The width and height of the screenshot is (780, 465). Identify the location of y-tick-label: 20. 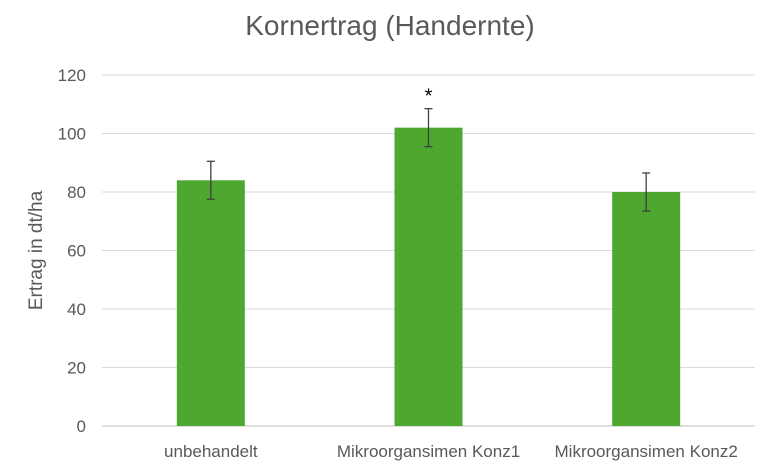
(76, 368).